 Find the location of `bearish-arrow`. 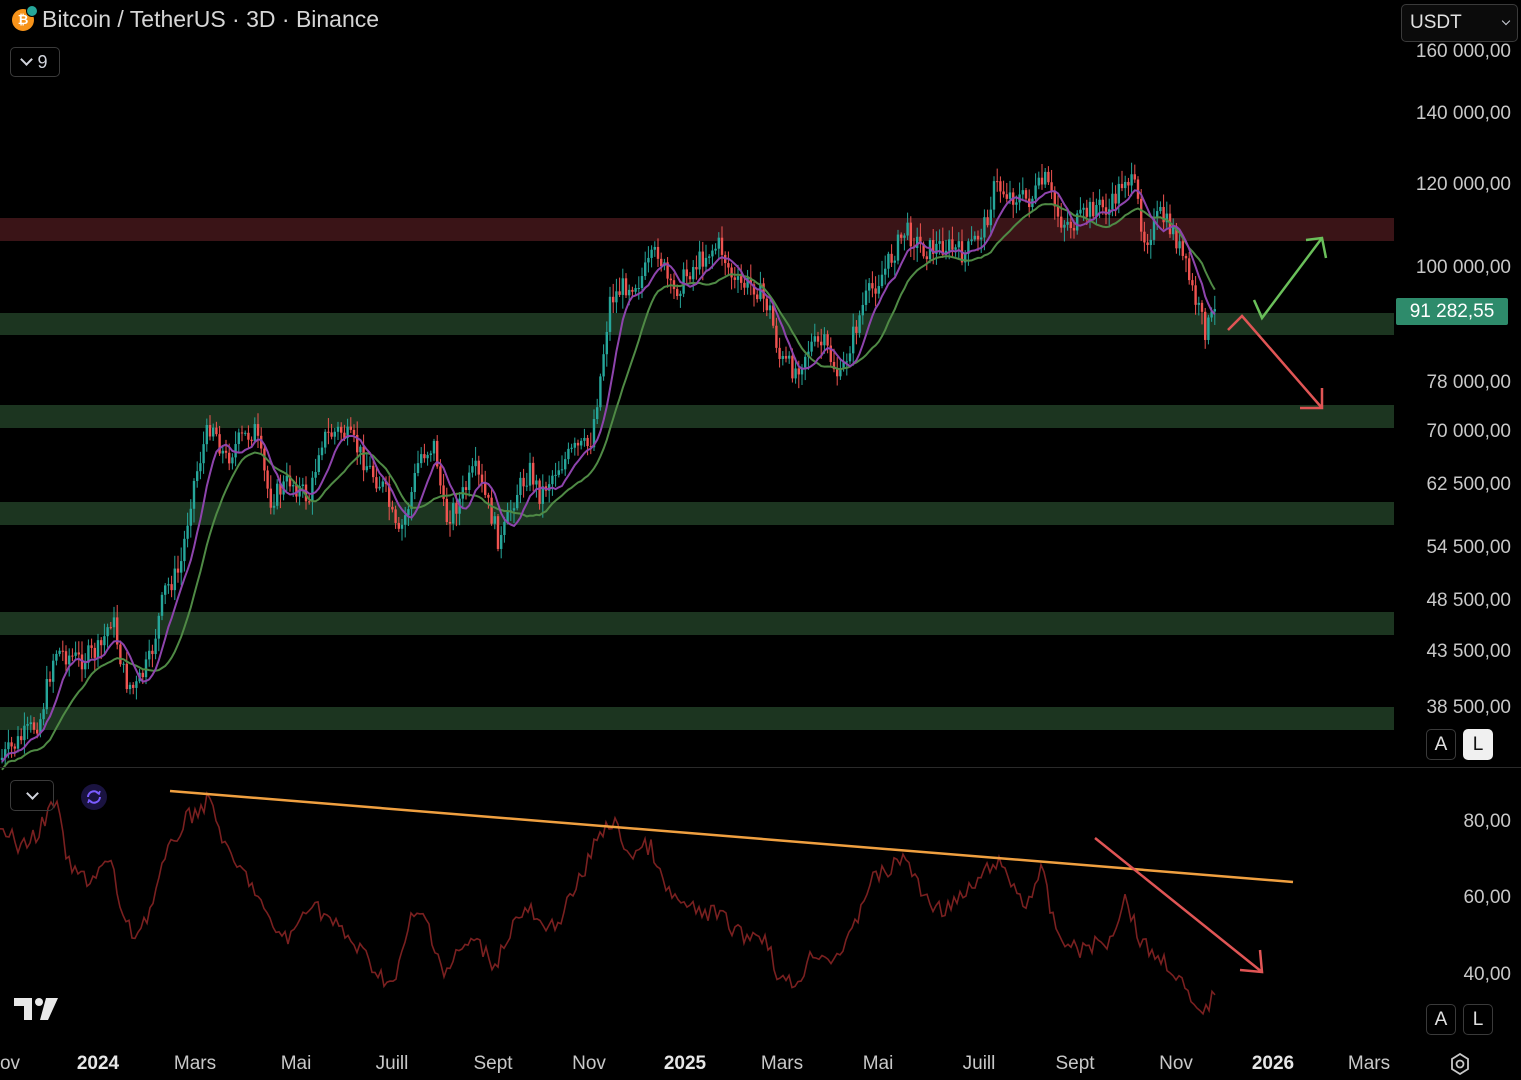

bearish-arrow is located at coordinates (1275, 361).